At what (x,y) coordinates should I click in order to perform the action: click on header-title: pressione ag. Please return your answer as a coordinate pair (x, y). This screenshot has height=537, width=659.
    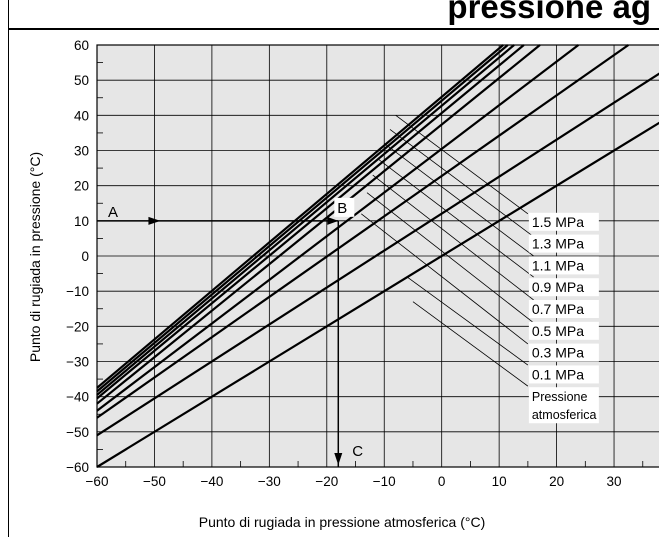
    Looking at the image, I should click on (549, 12).